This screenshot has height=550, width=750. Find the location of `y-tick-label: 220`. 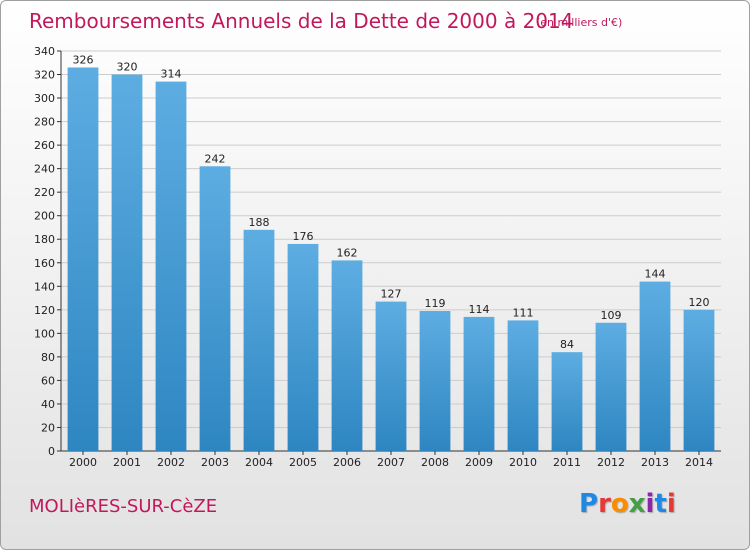

y-tick-label: 220 is located at coordinates (44, 192).